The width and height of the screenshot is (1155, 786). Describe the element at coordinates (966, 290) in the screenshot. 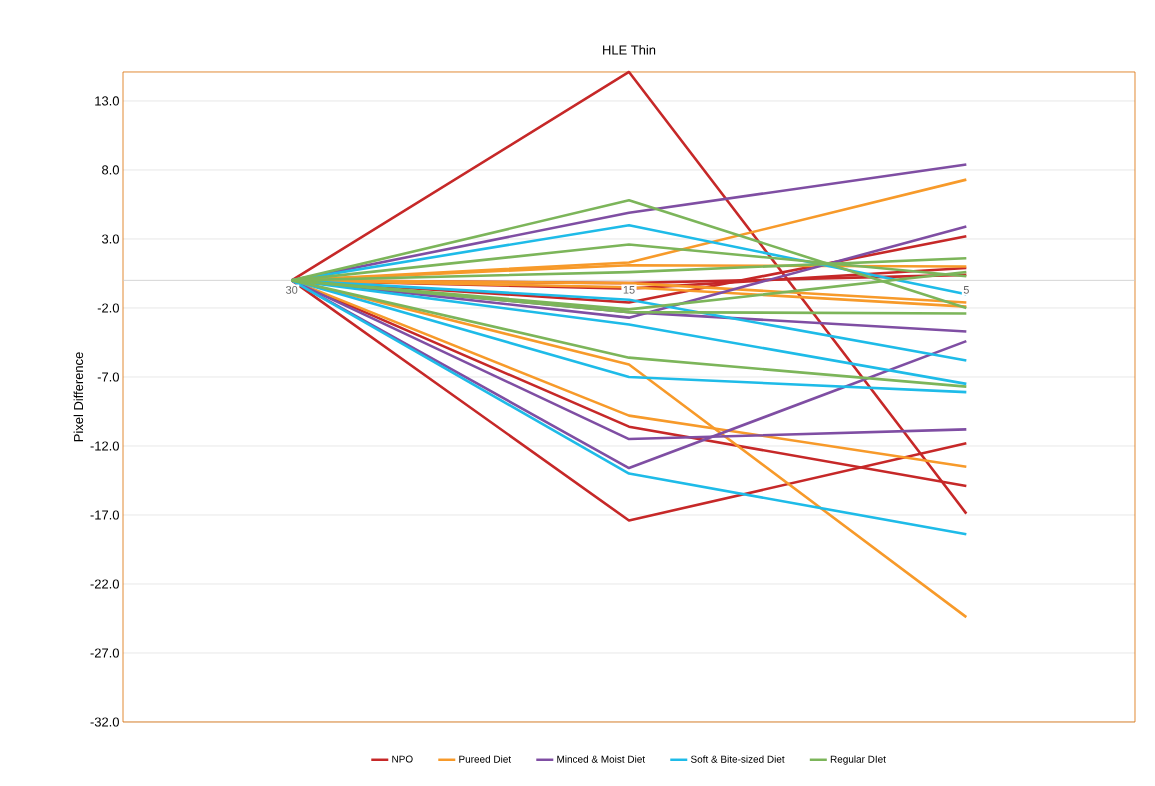

I see `x-tick-label: 5` at that location.